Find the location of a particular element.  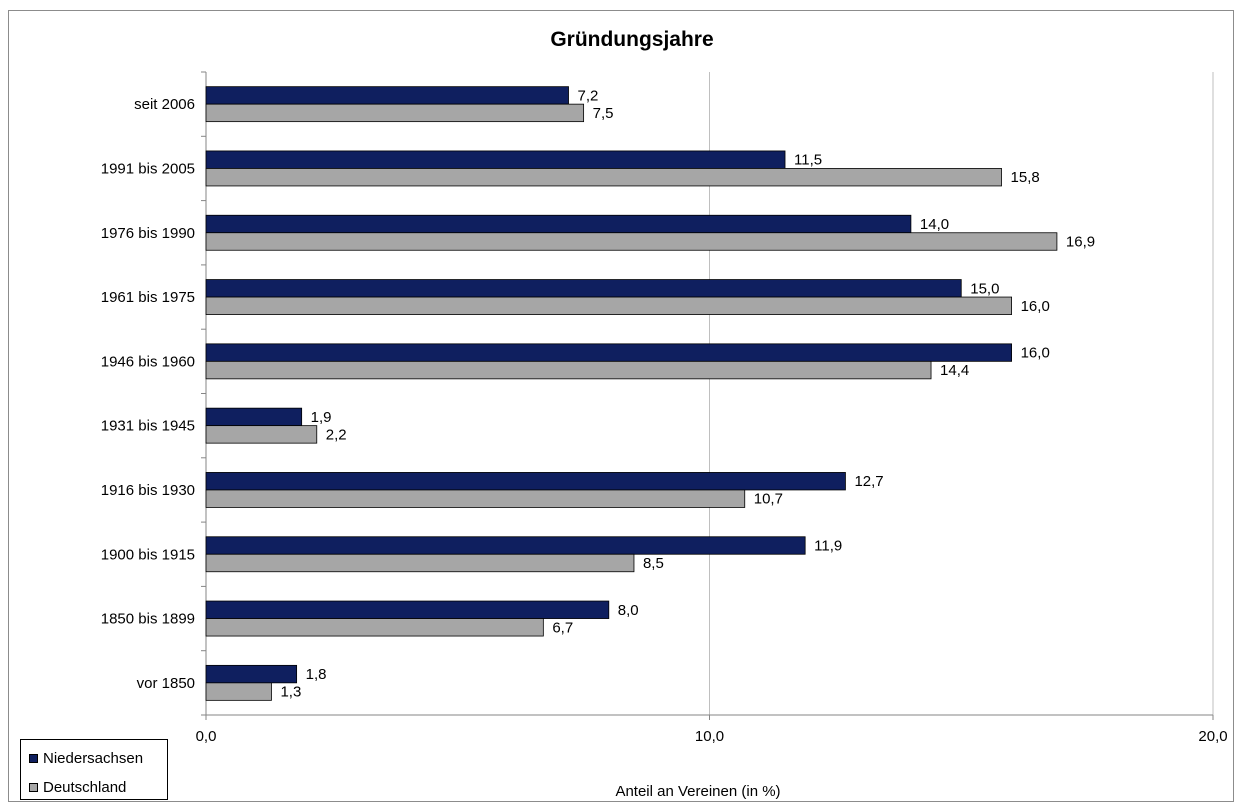

y-category-label: 1850 bis 1899 is located at coordinates (148, 619).